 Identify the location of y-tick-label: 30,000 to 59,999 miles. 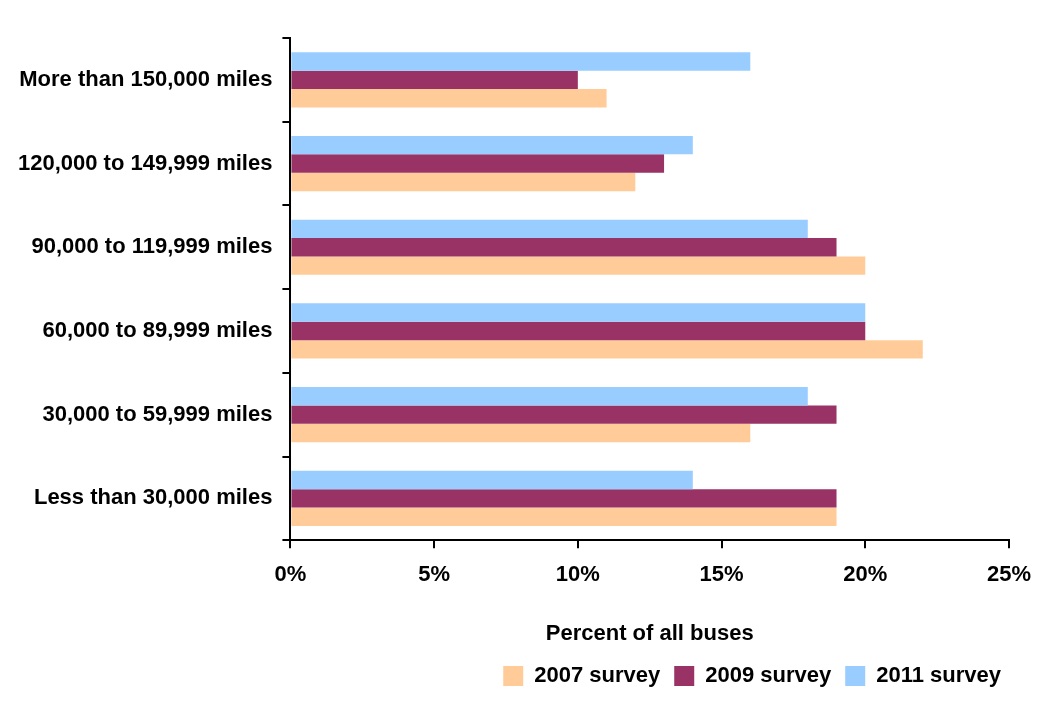
(157, 413).